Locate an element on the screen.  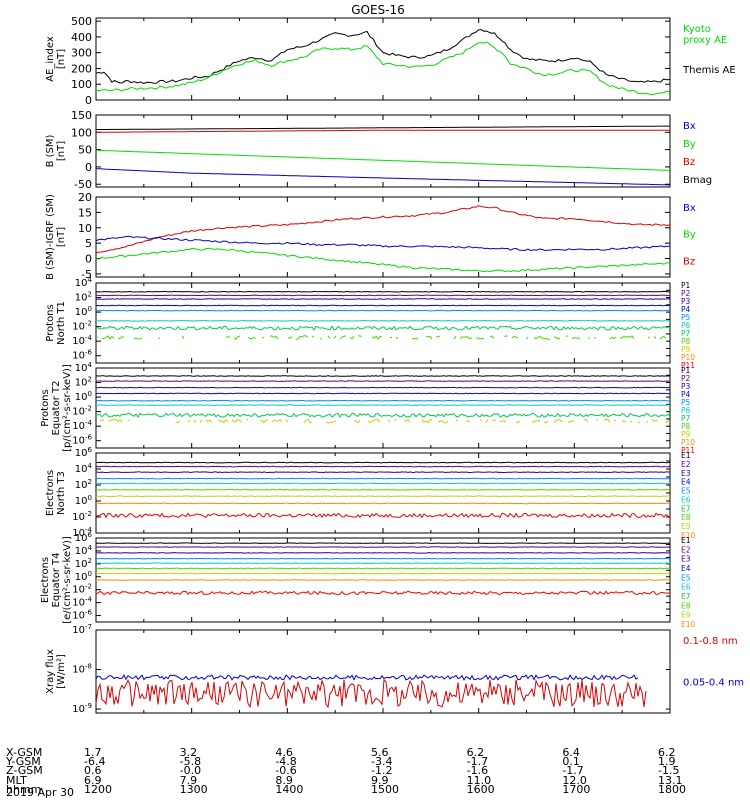
date-label: 2019 Apr 30 is located at coordinates (40, 792).